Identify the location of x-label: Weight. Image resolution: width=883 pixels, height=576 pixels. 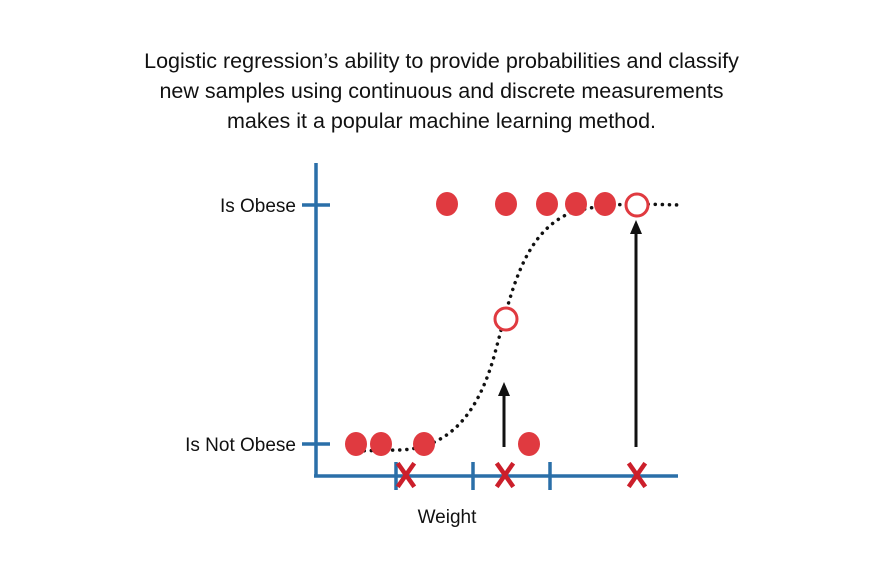
(448, 517).